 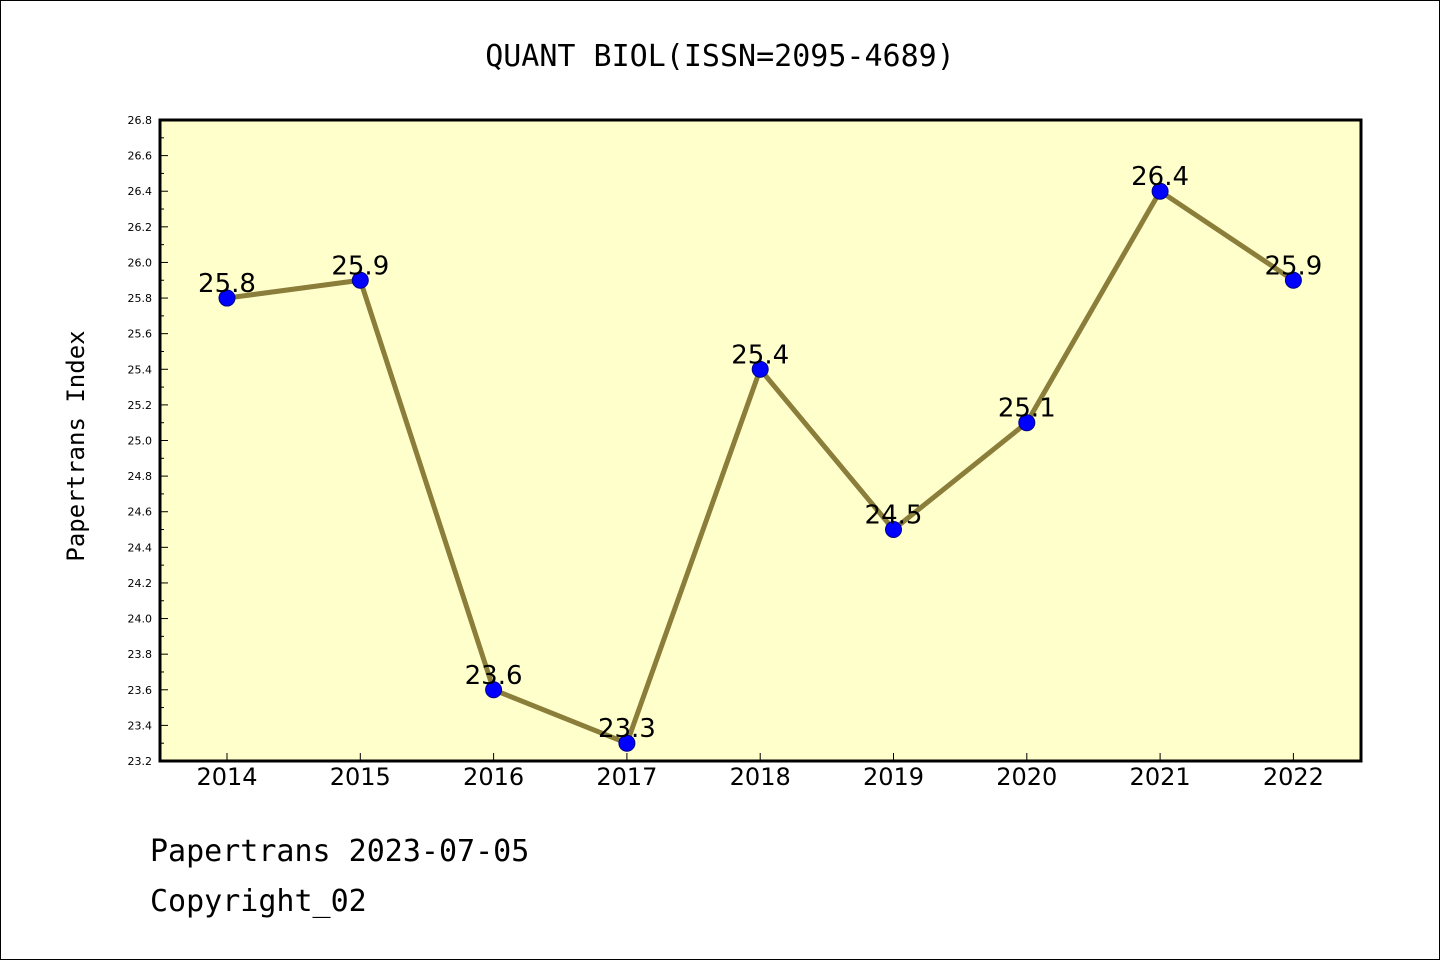 I want to click on y-axis-label: Papertrans Index, so click(x=76, y=445).